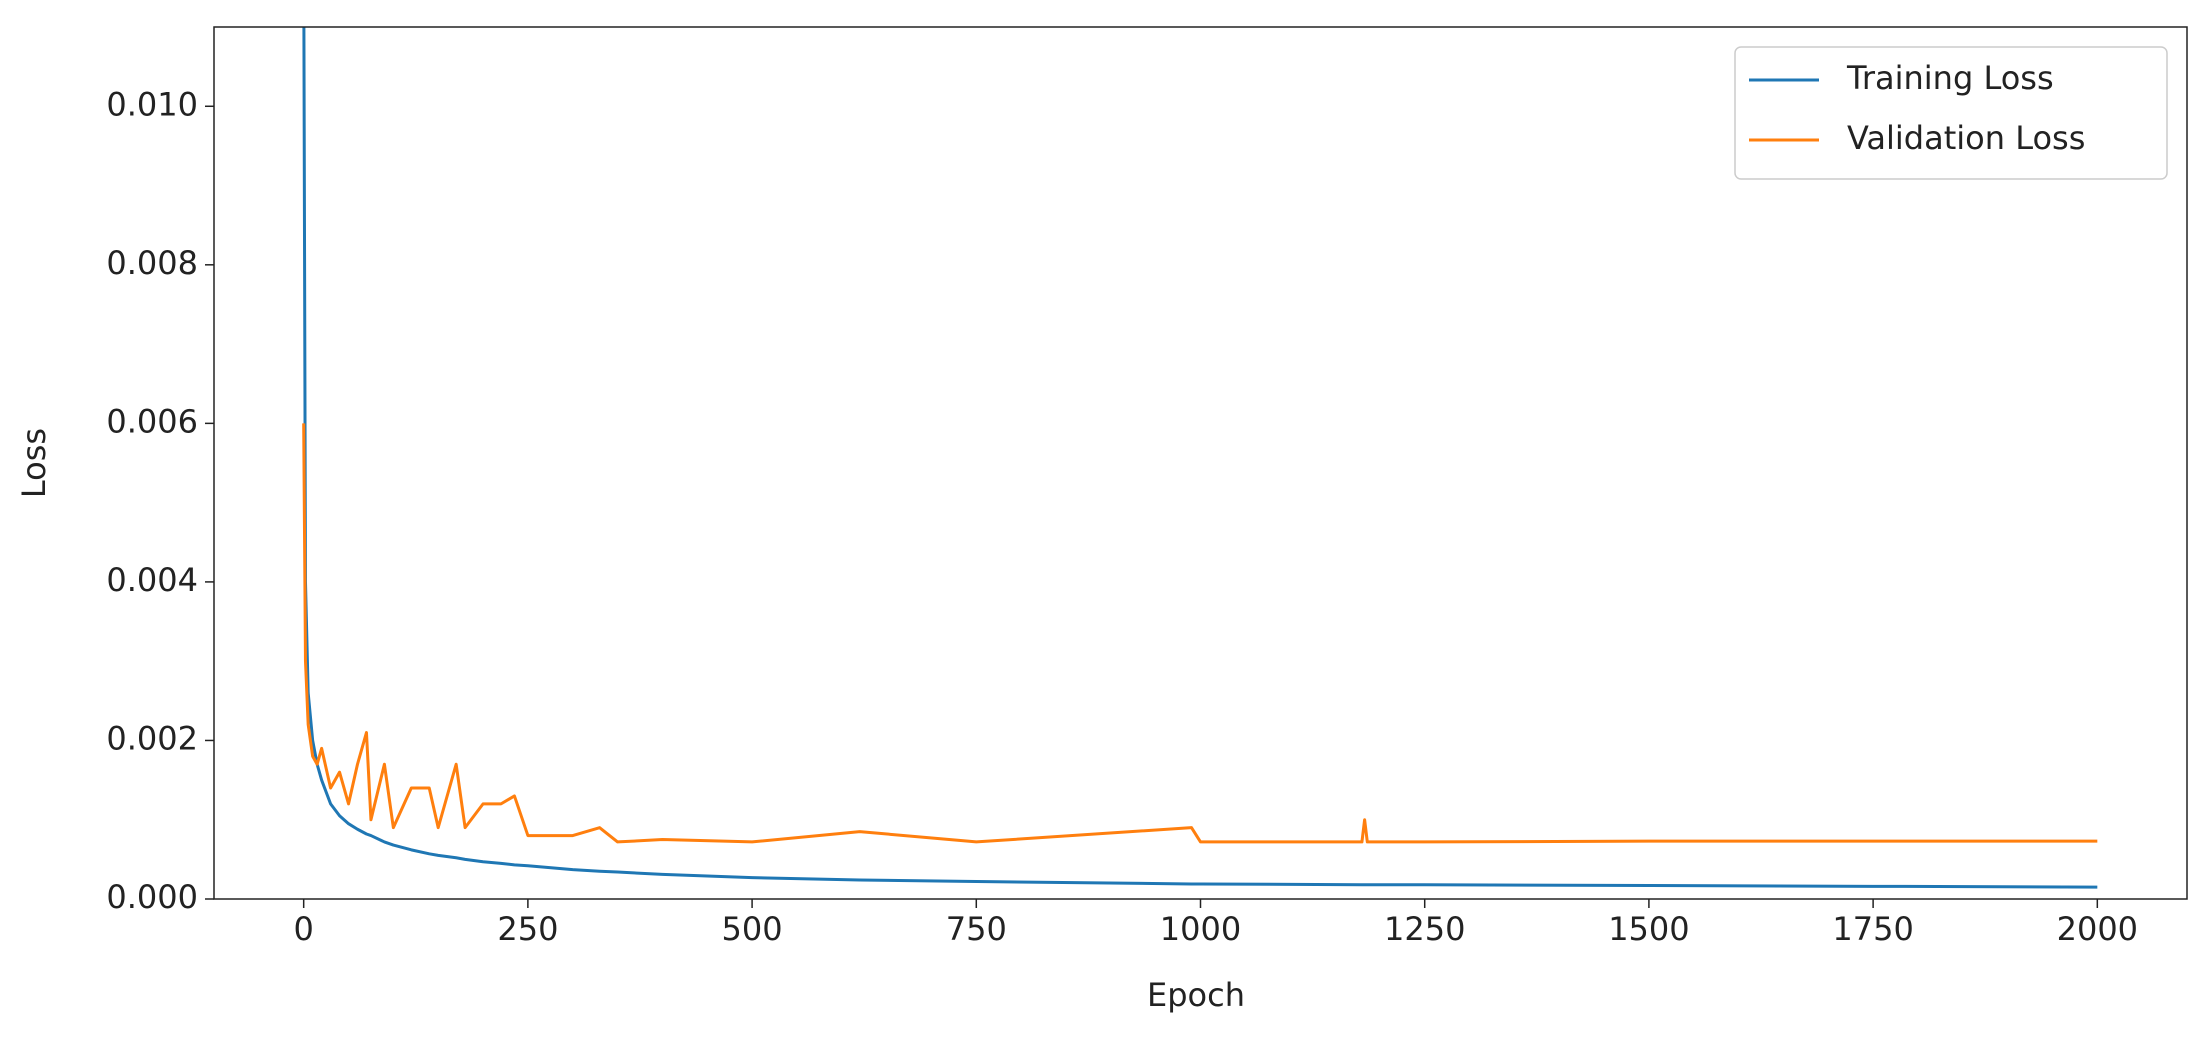 Image resolution: width=2212 pixels, height=1044 pixels. What do you see at coordinates (152, 738) in the screenshot?
I see `y-tick-label: 0.002` at bounding box center [152, 738].